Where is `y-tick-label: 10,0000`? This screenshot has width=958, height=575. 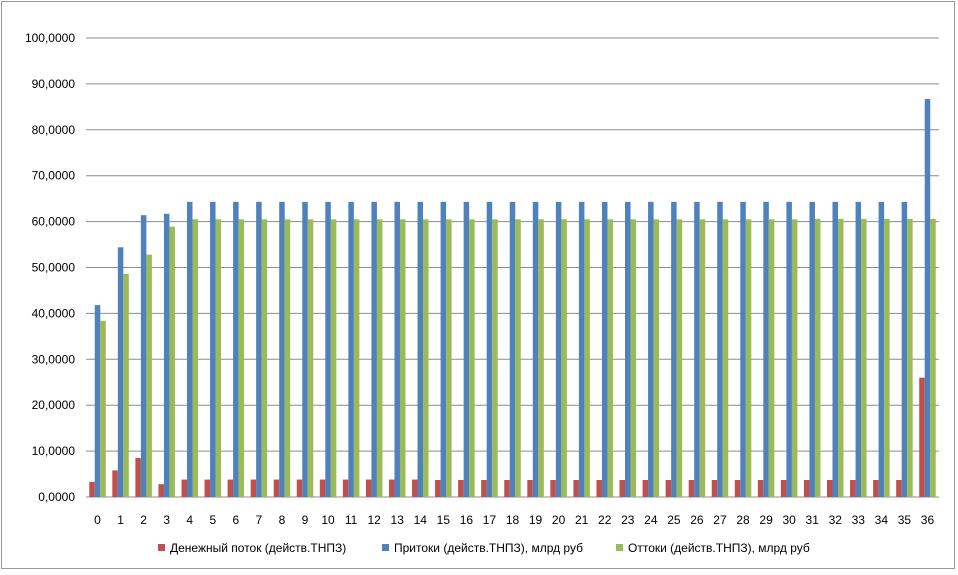 y-tick-label: 10,0000 is located at coordinates (54, 451).